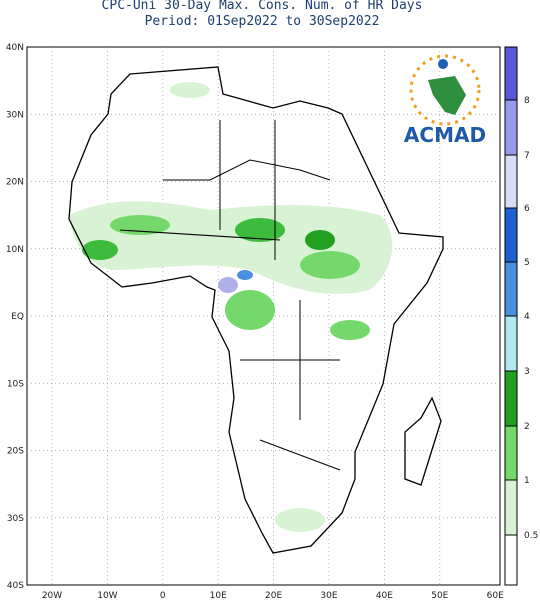 The width and height of the screenshot is (540, 600). What do you see at coordinates (445, 100) in the screenshot?
I see `logo: ACMAD` at bounding box center [445, 100].